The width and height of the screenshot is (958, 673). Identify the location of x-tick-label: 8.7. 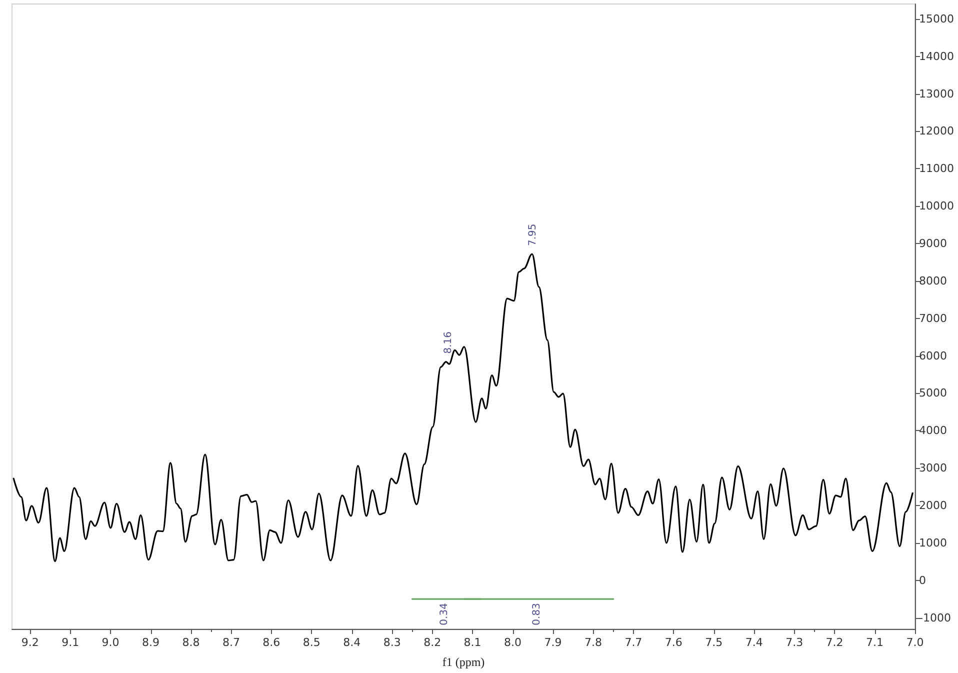
(231, 642).